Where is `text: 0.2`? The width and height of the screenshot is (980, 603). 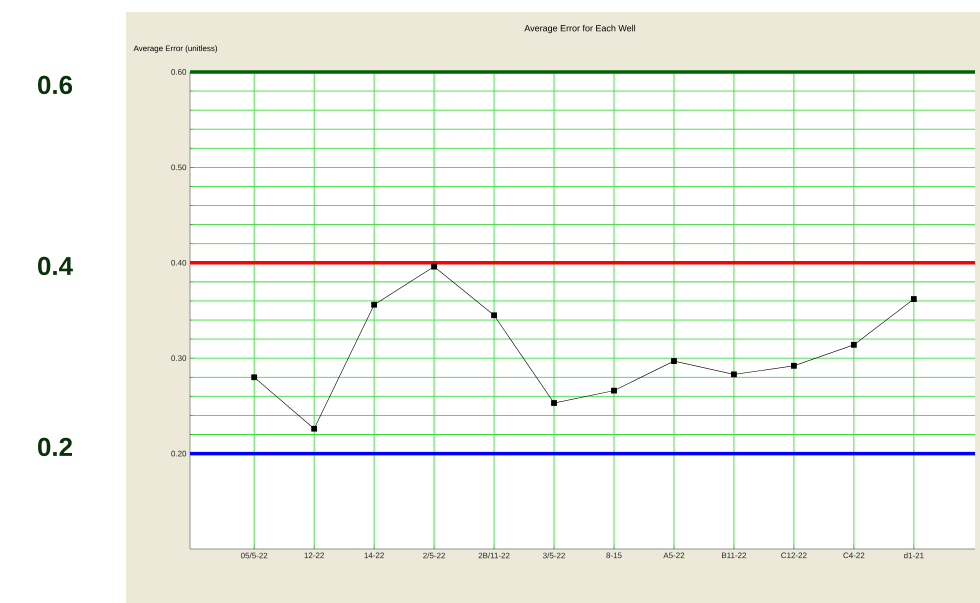 text: 0.2 is located at coordinates (55, 447).